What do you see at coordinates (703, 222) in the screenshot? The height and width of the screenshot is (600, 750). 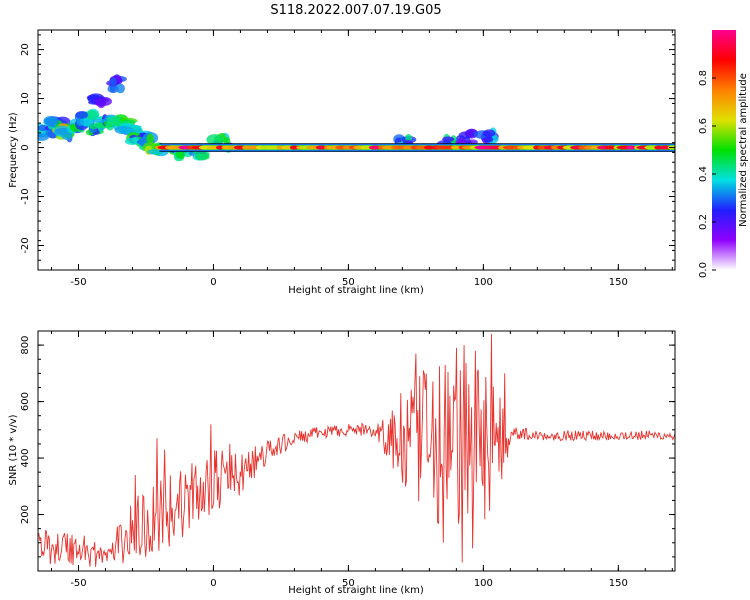 I see `colorbar-tick-label: 0.2` at bounding box center [703, 222].